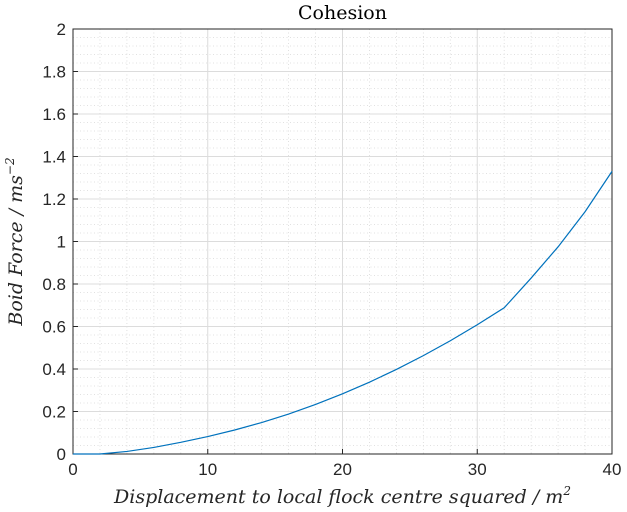 The width and height of the screenshot is (627, 512). I want to click on x-ticks: 0 10 20 30 40, so click(344, 464).